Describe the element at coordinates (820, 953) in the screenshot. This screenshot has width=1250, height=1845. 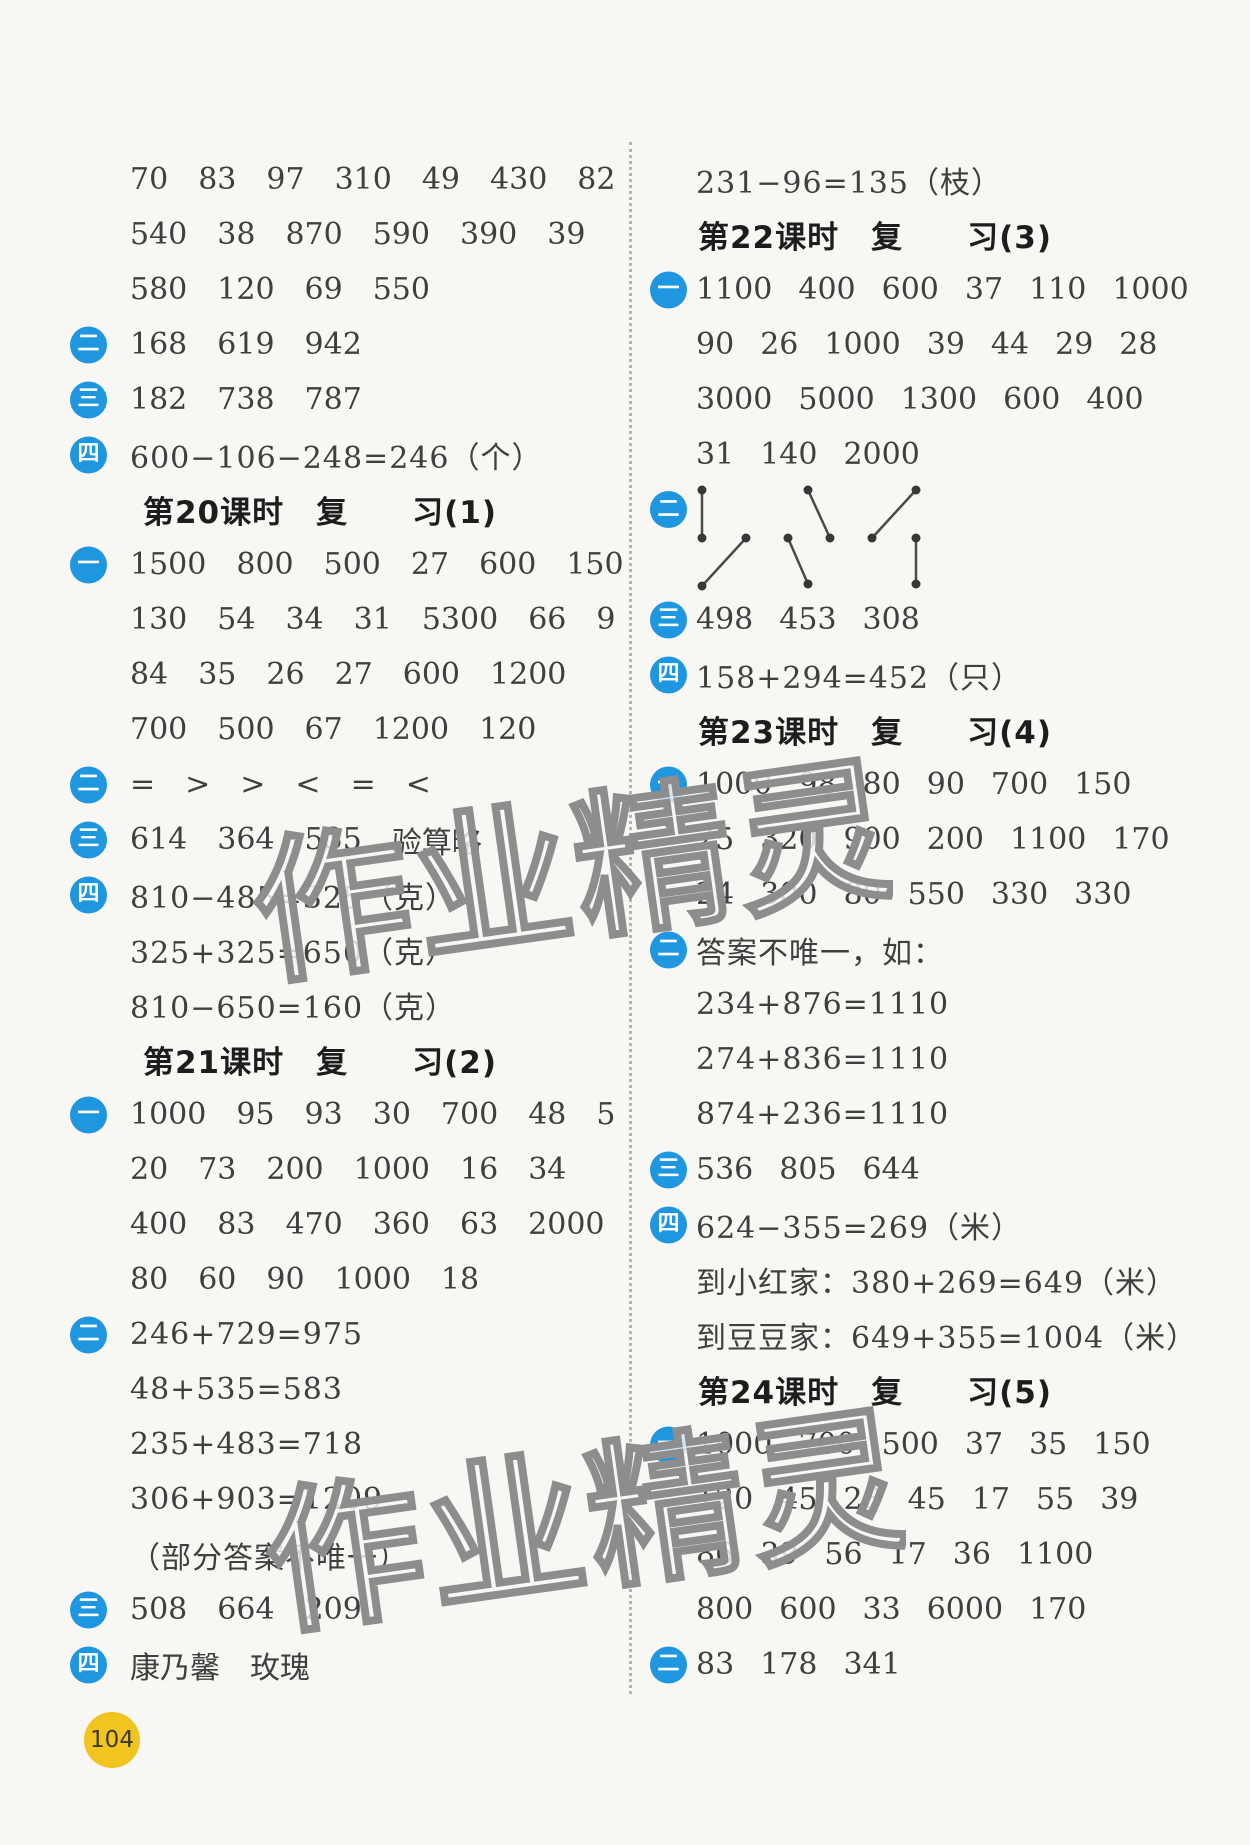
I see `answer-expression: 答案不唯一，如：` at that location.